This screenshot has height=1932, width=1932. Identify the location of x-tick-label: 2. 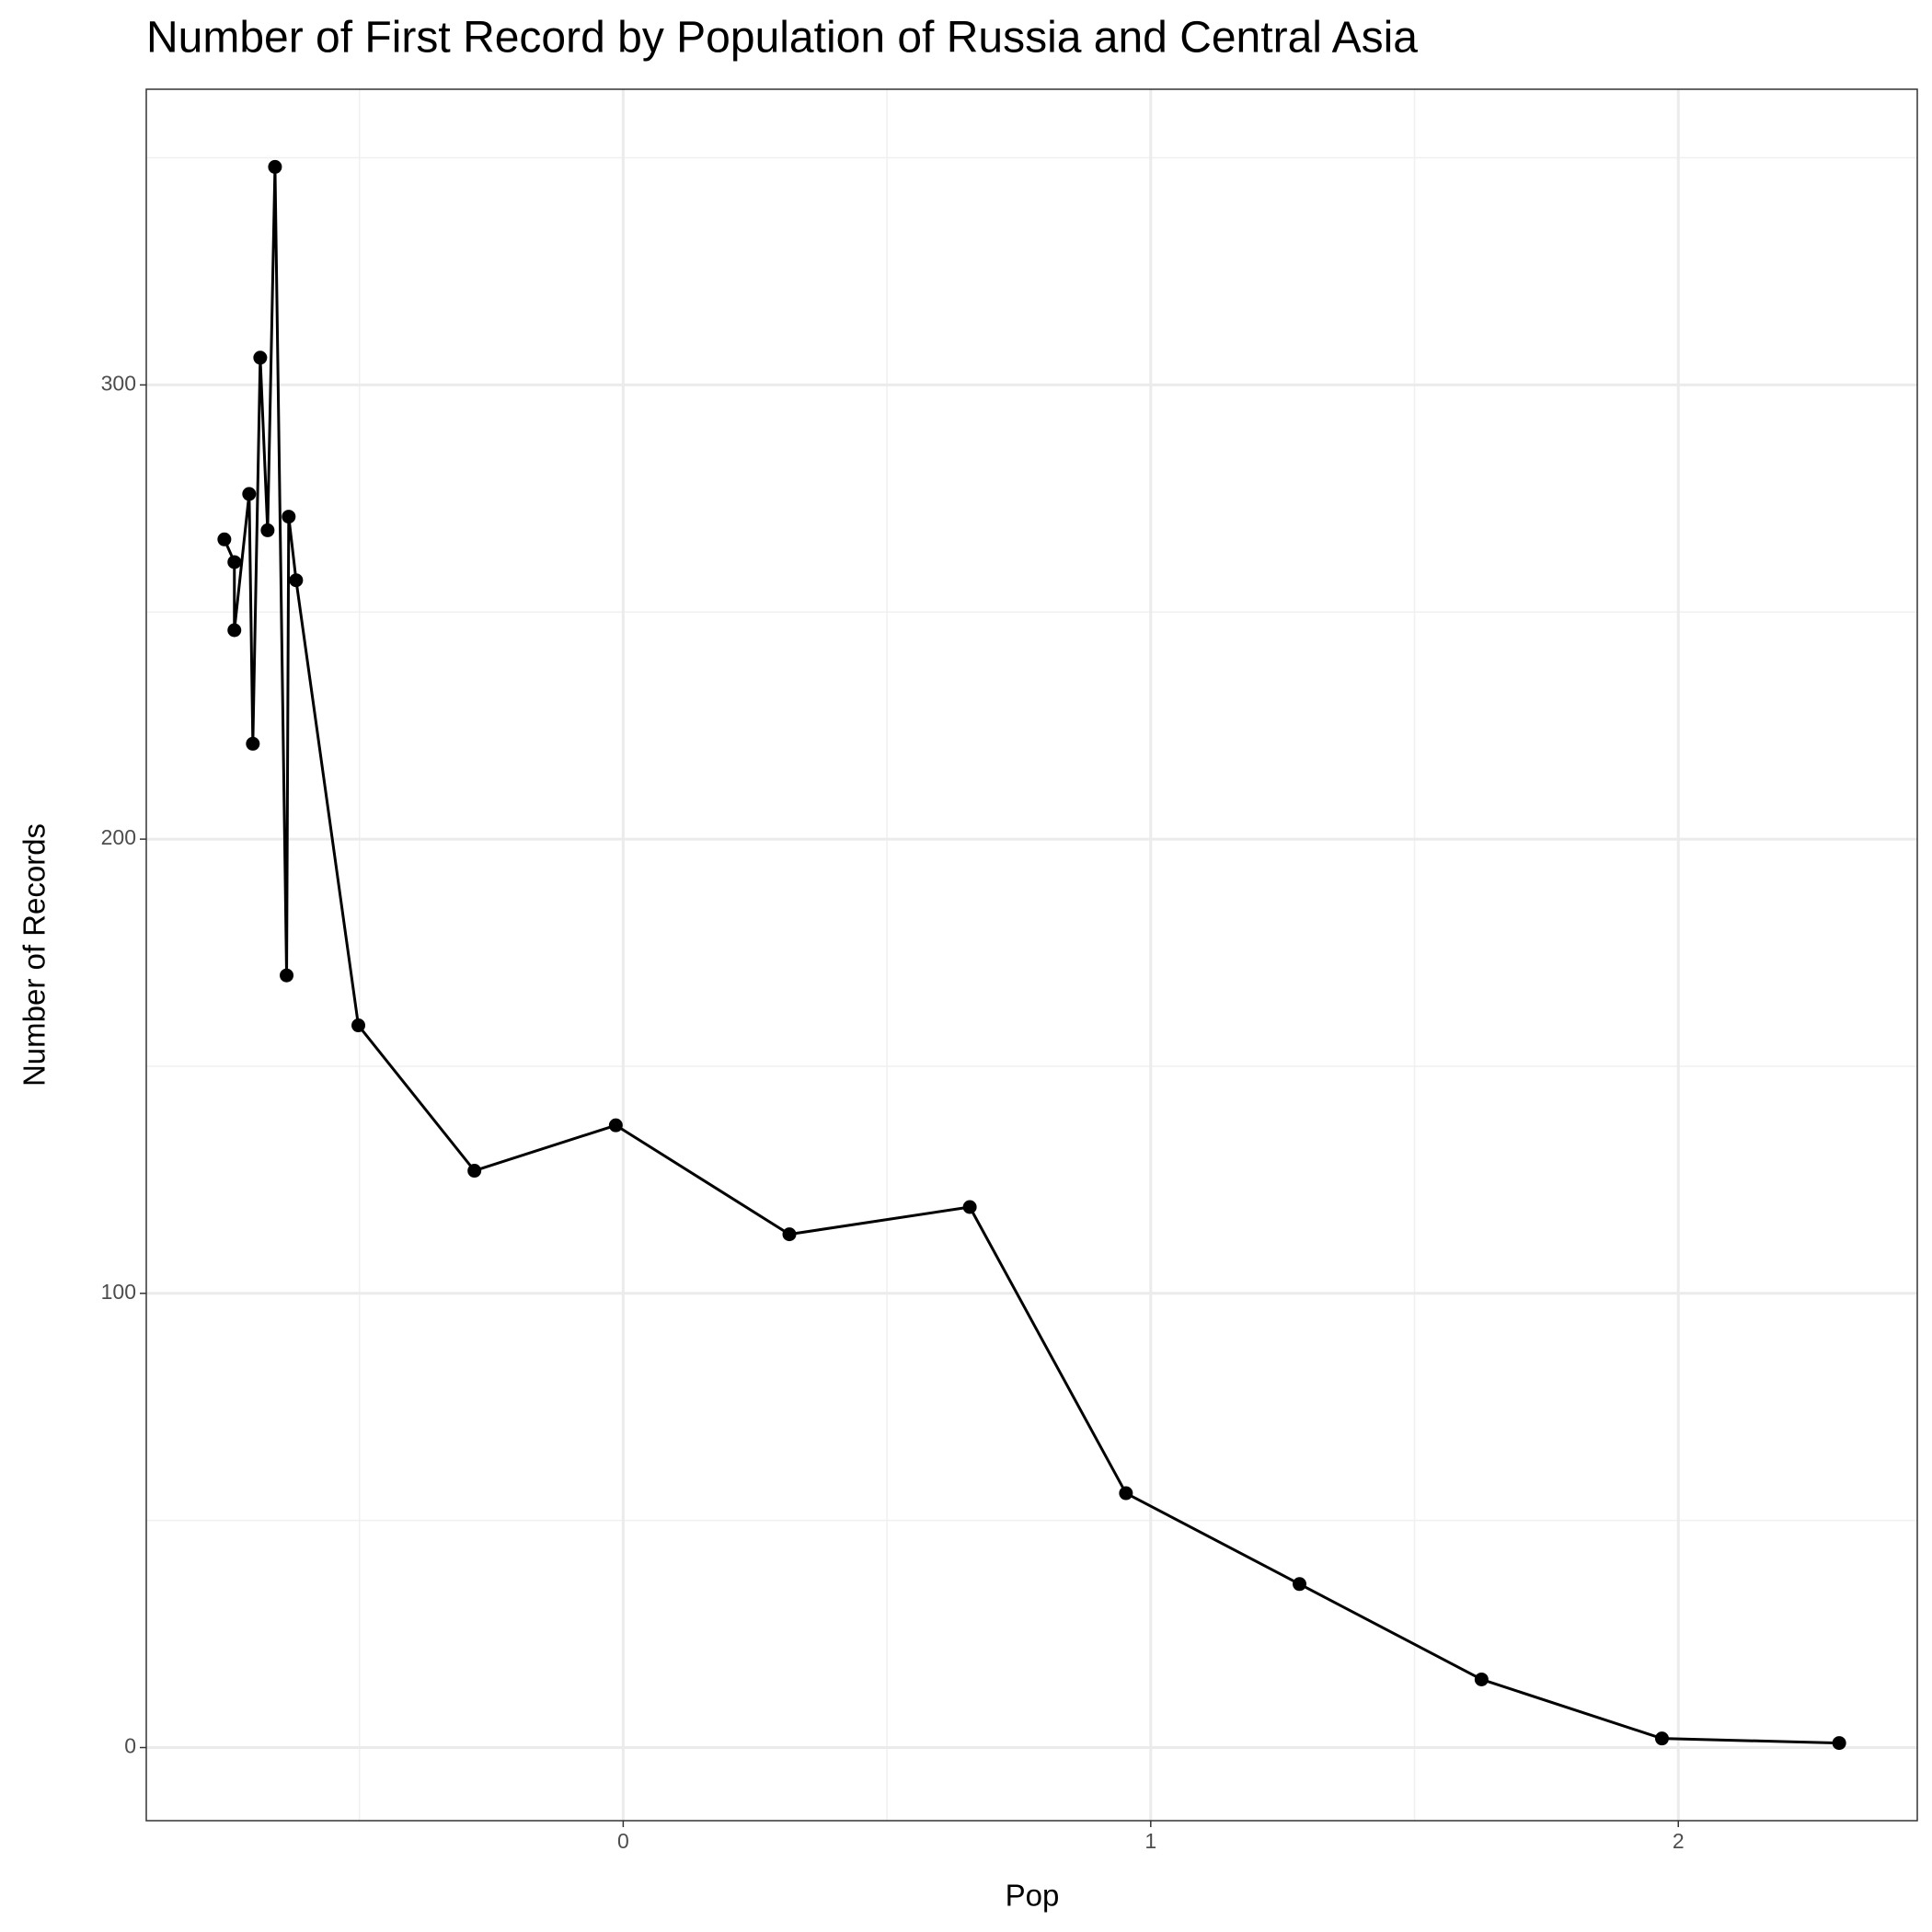
(1679, 1841).